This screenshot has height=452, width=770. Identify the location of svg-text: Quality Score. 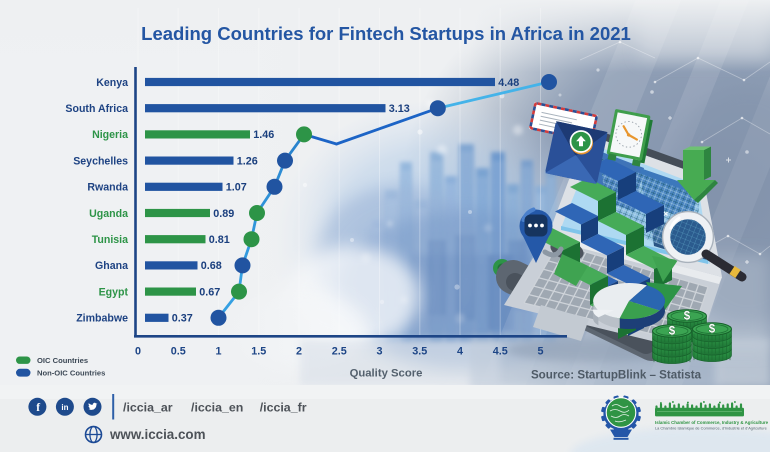
(386, 374).